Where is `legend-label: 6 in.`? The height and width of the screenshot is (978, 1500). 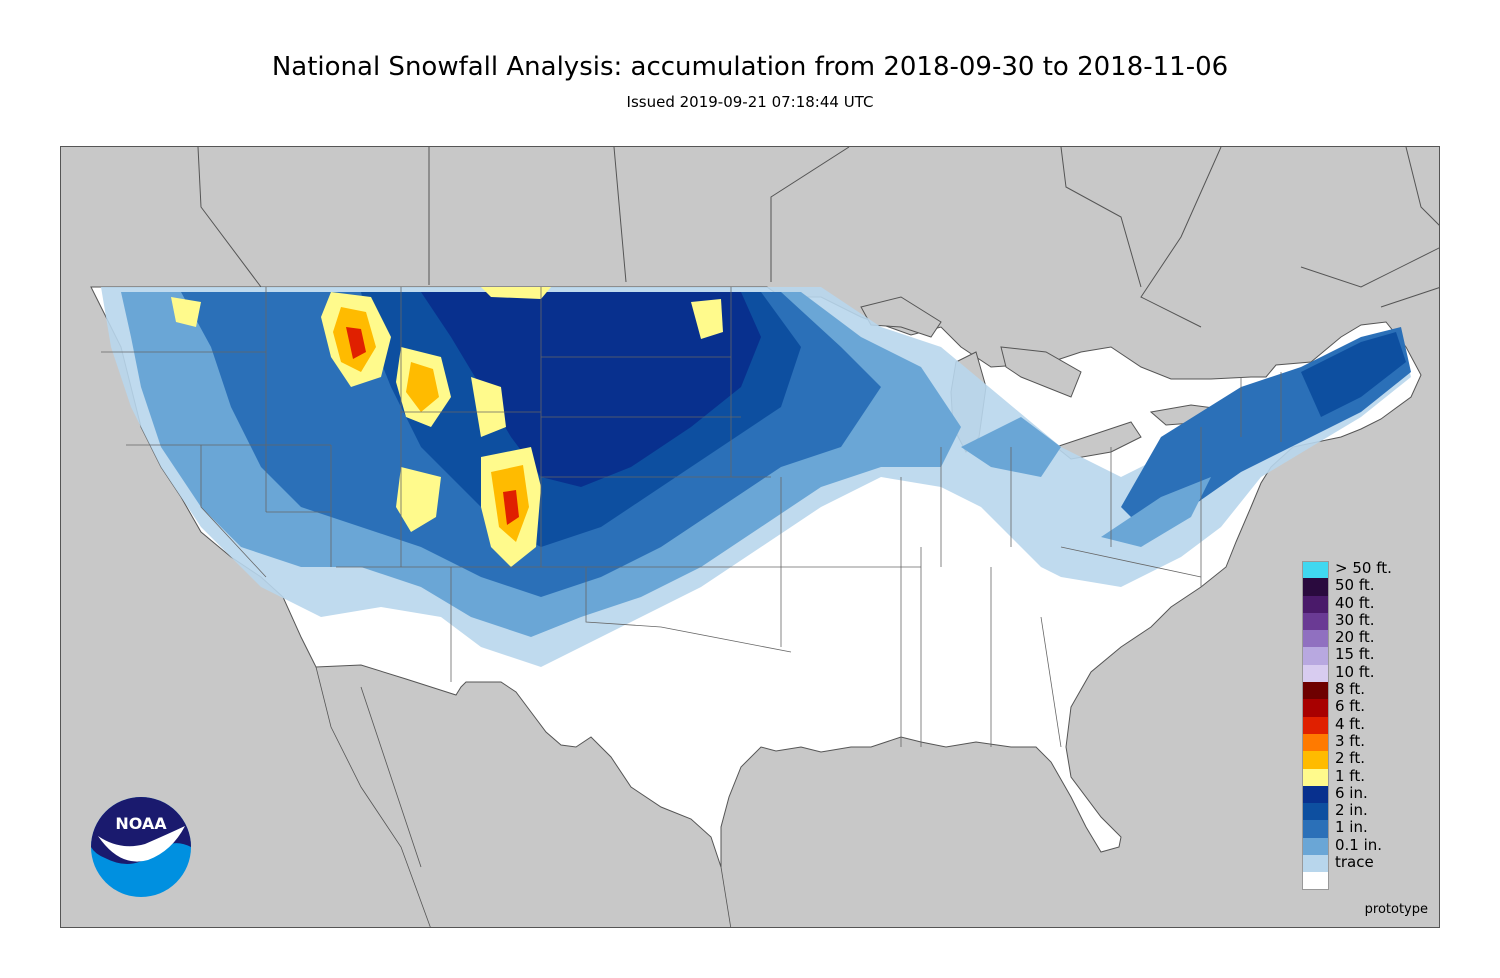
legend-label: 6 in. is located at coordinates (1351, 792).